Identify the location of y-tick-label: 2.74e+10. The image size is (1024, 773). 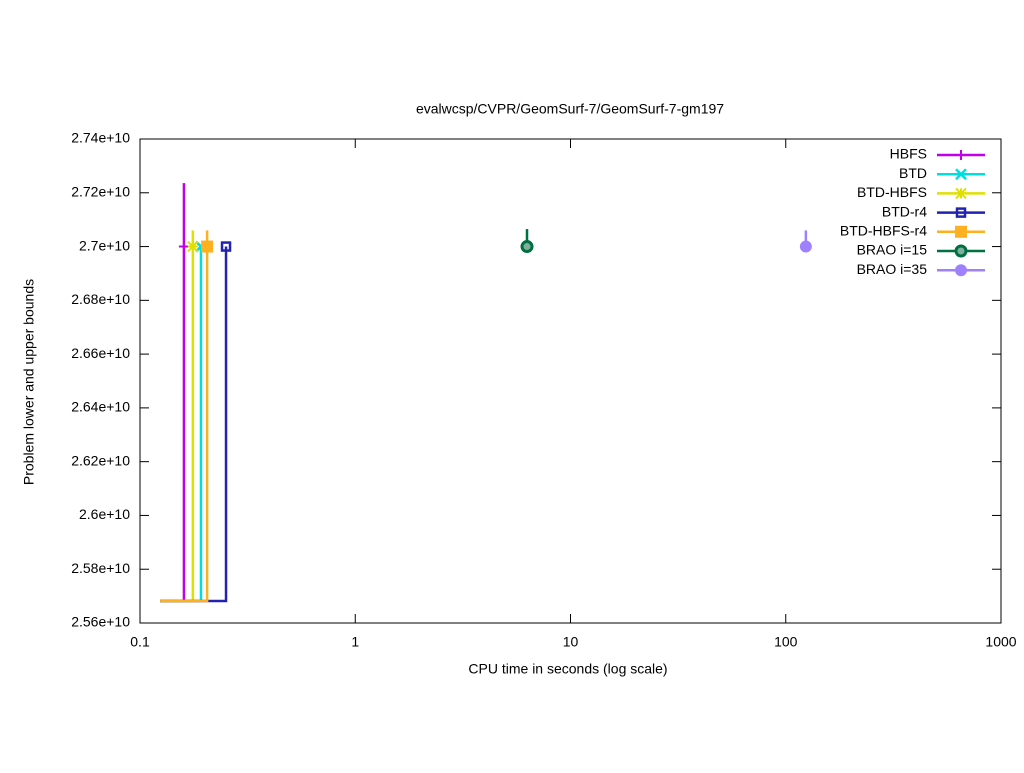
(100, 138).